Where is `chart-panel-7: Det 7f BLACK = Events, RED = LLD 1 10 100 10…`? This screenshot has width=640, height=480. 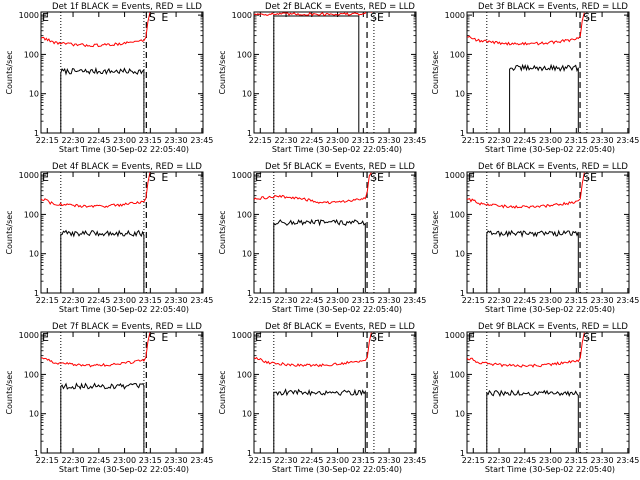
chart-panel-7: Det 7f BLACK = Events, RED = LLD 1 10 100 10… is located at coordinates (109, 398).